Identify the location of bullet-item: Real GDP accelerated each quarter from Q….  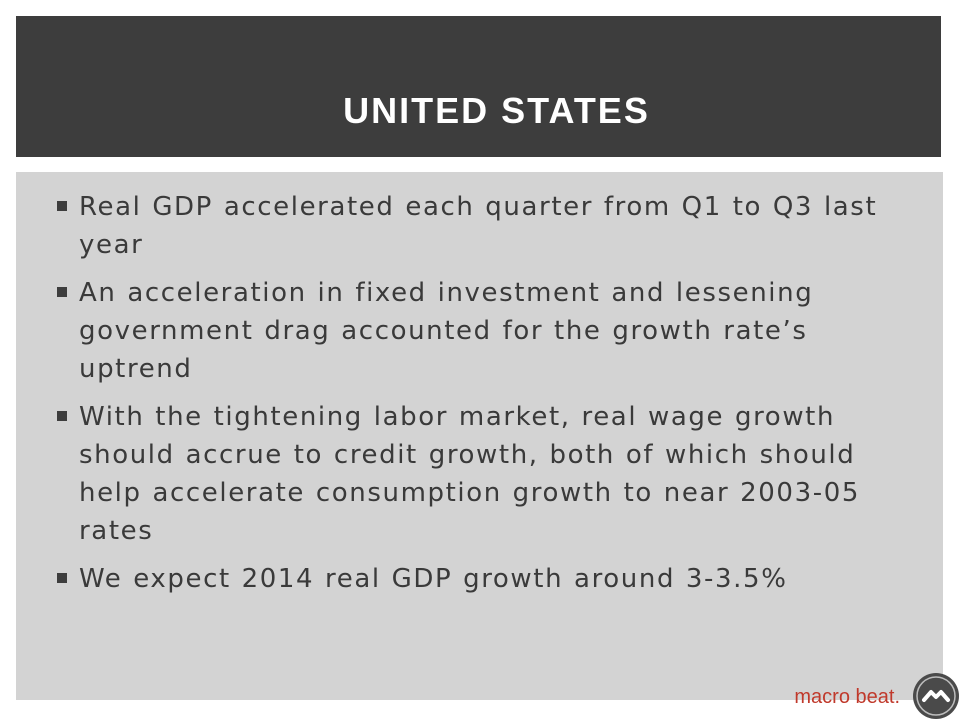
(485, 226).